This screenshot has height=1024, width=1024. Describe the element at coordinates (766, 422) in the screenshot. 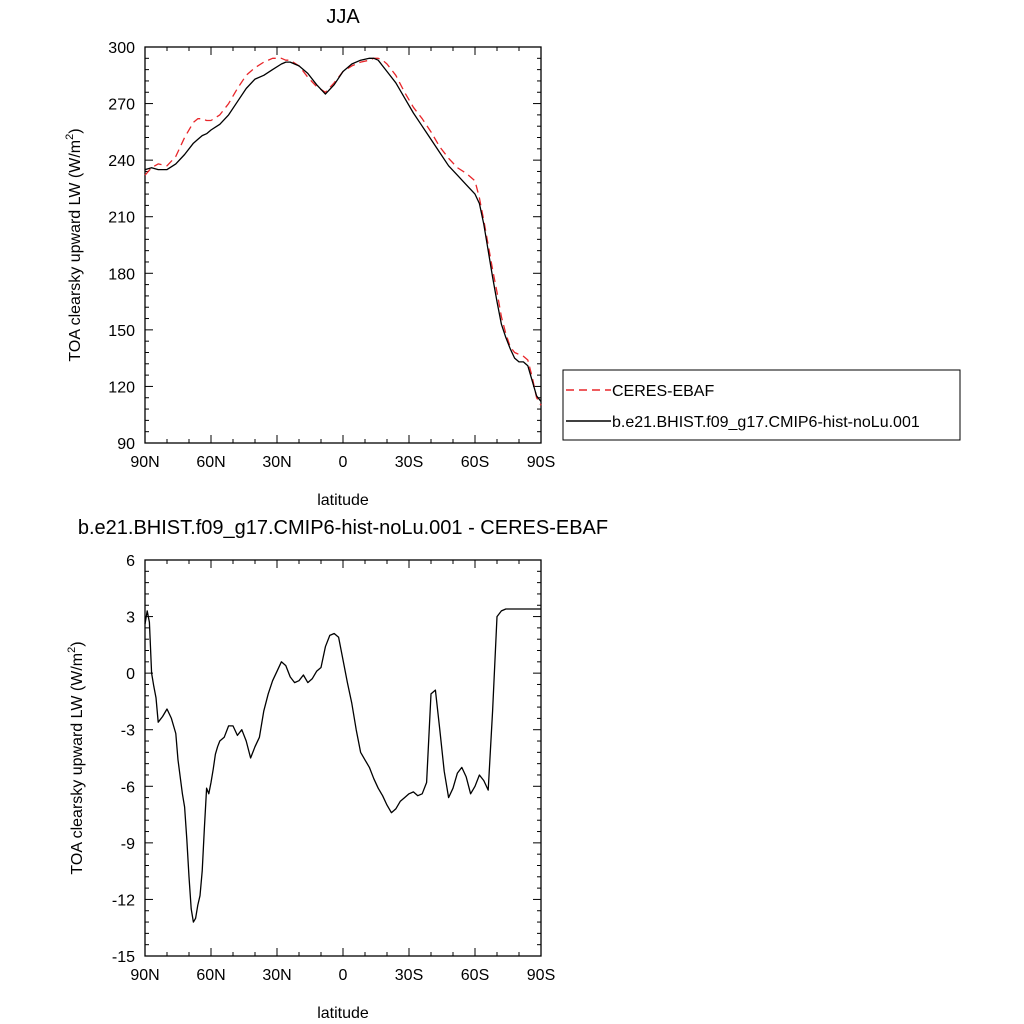

I see `legend-label-model: b.e21.BHIST.f09_g17.CMIP6-hist-noLu.001` at that location.